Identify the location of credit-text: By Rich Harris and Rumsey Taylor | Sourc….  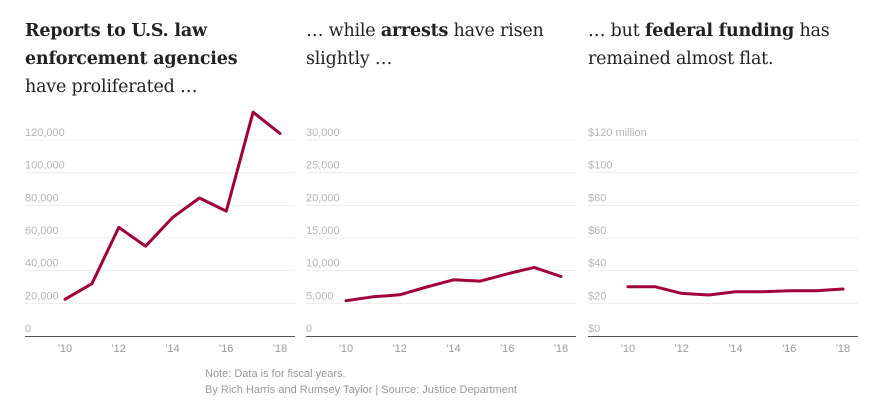
(361, 390).